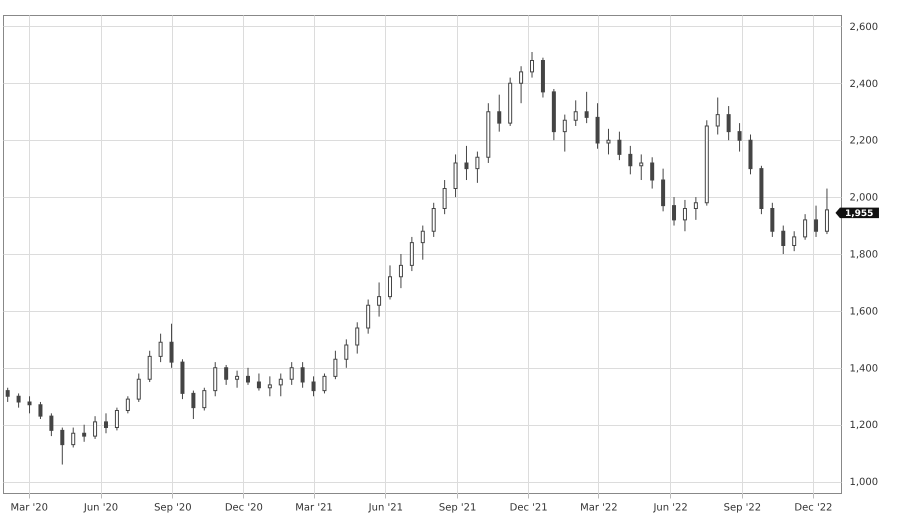 The image size is (897, 523). I want to click on x-tick-label: Mar '21, so click(314, 508).